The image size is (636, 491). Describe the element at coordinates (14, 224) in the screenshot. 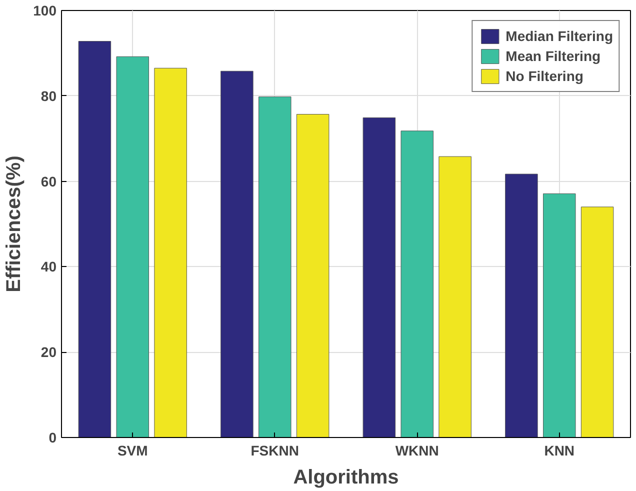

I see `y-axis-title: Efficiences(%)` at that location.